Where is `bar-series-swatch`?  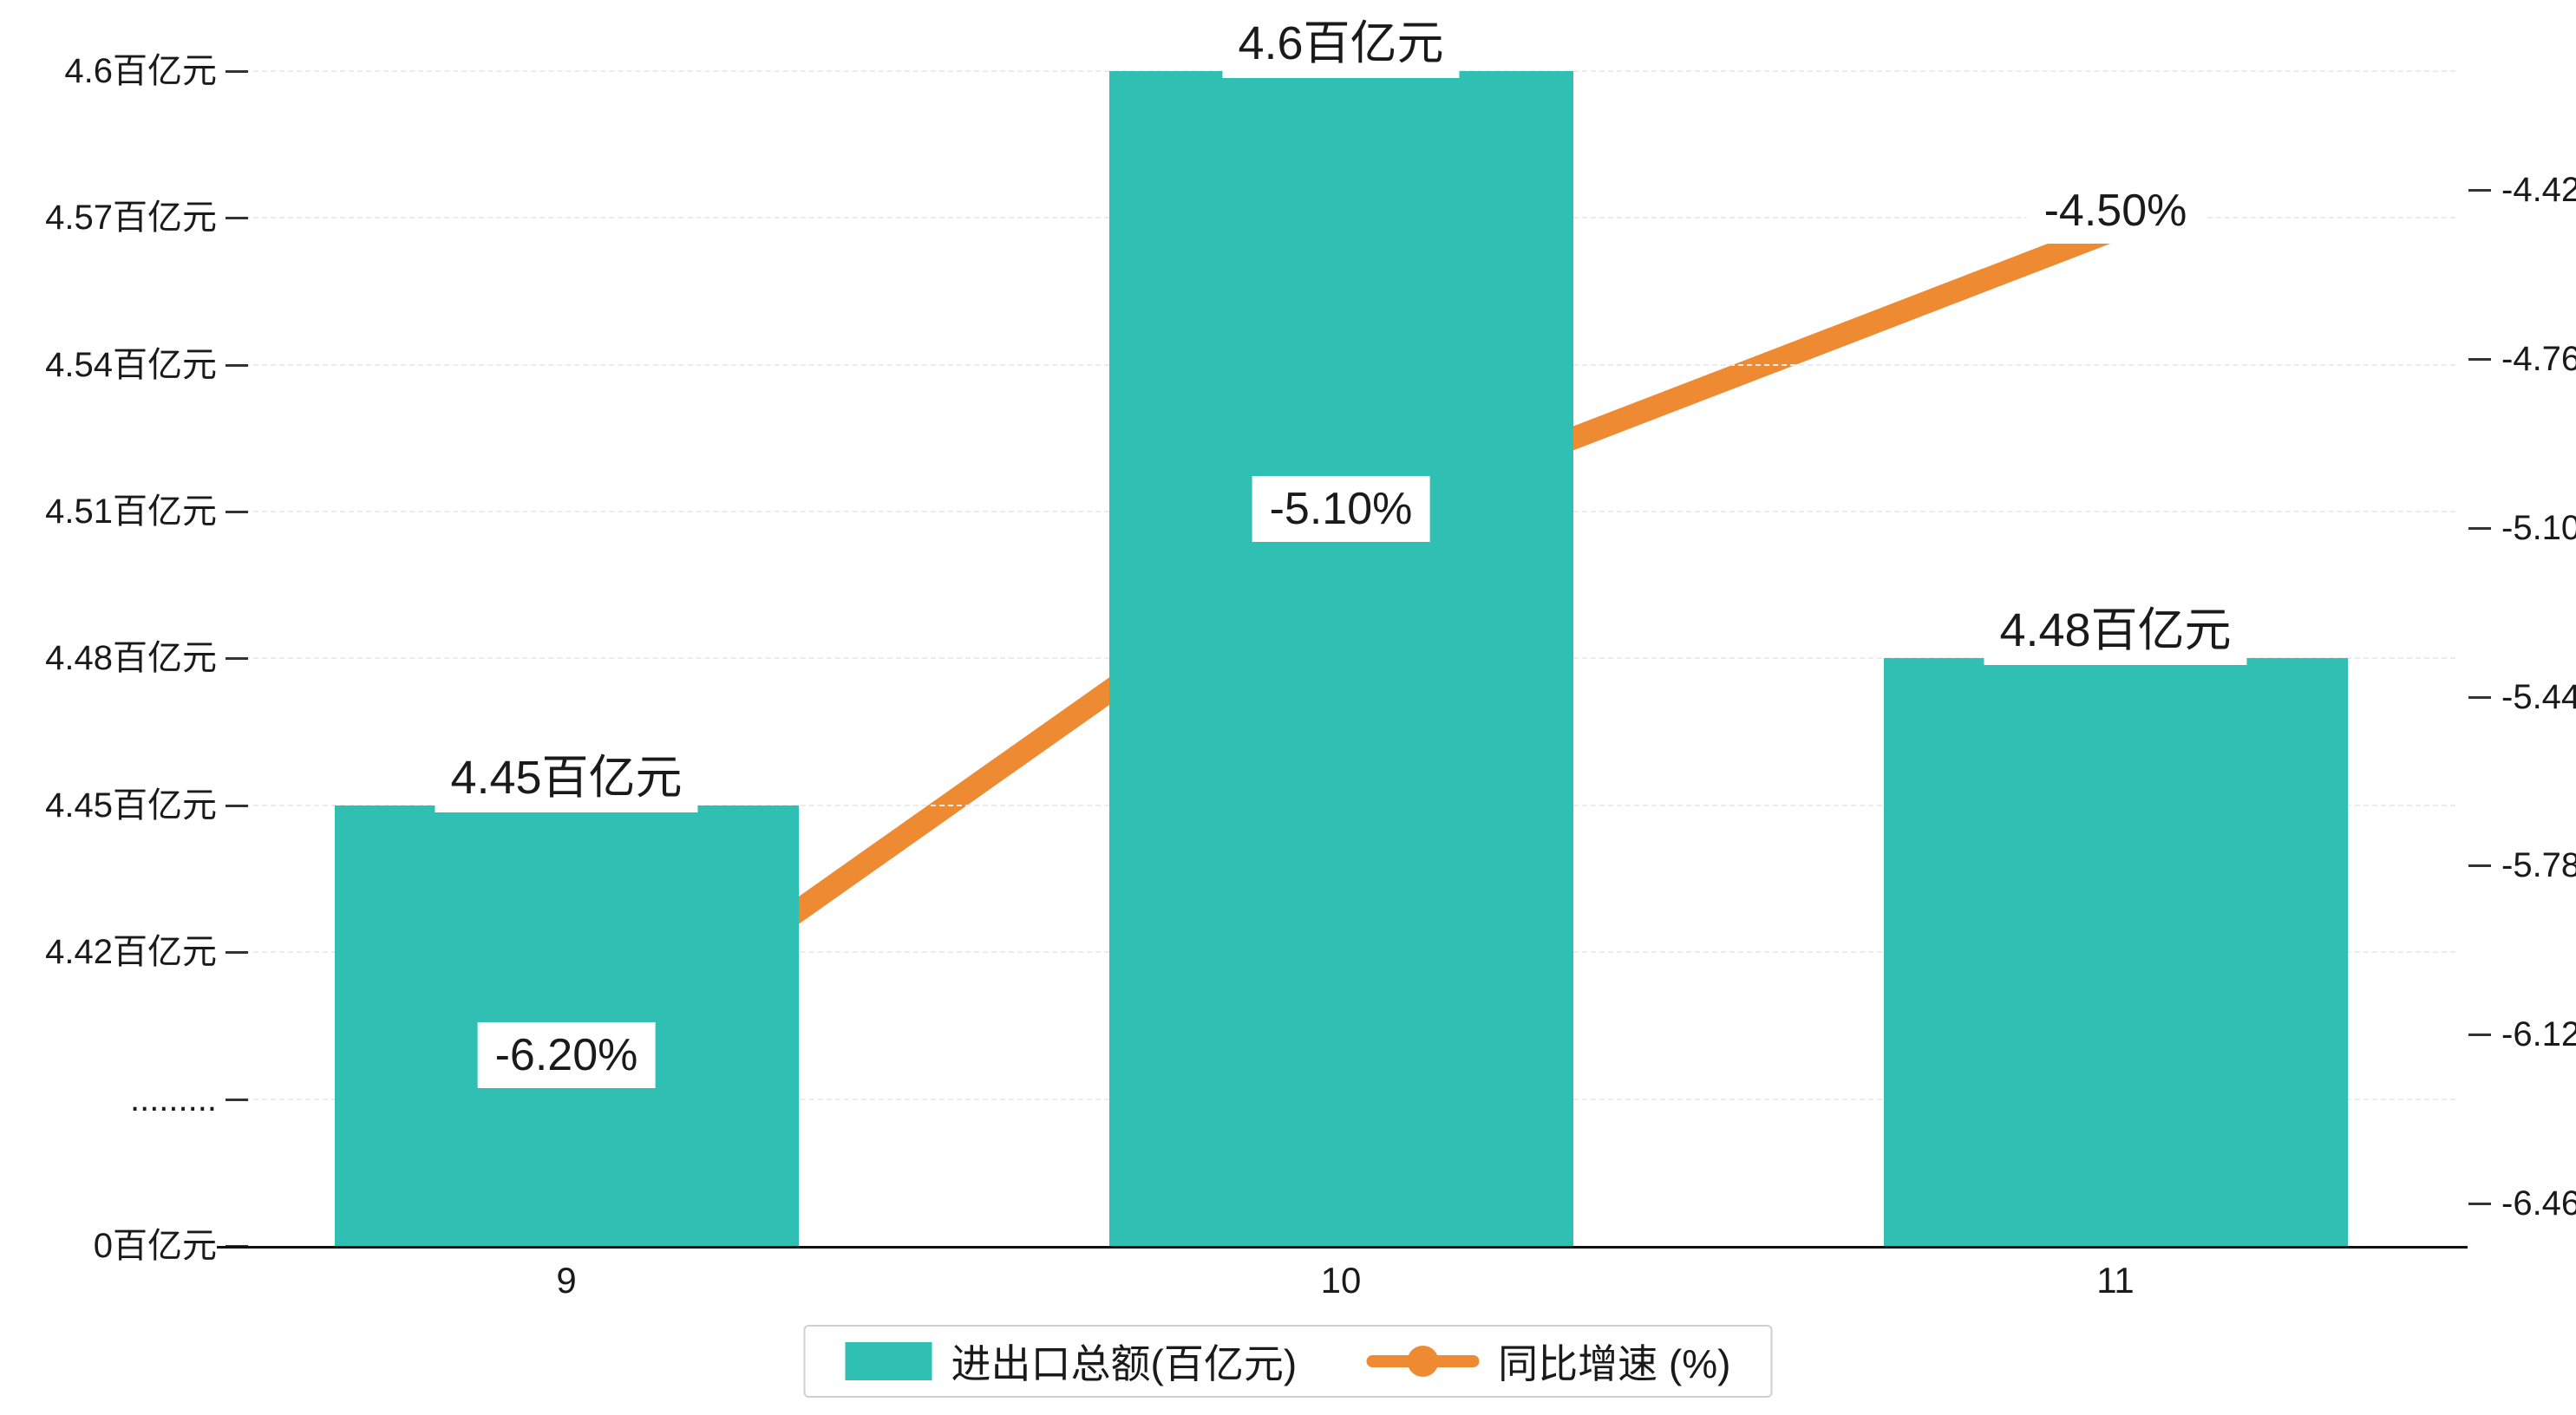 bar-series-swatch is located at coordinates (888, 1361).